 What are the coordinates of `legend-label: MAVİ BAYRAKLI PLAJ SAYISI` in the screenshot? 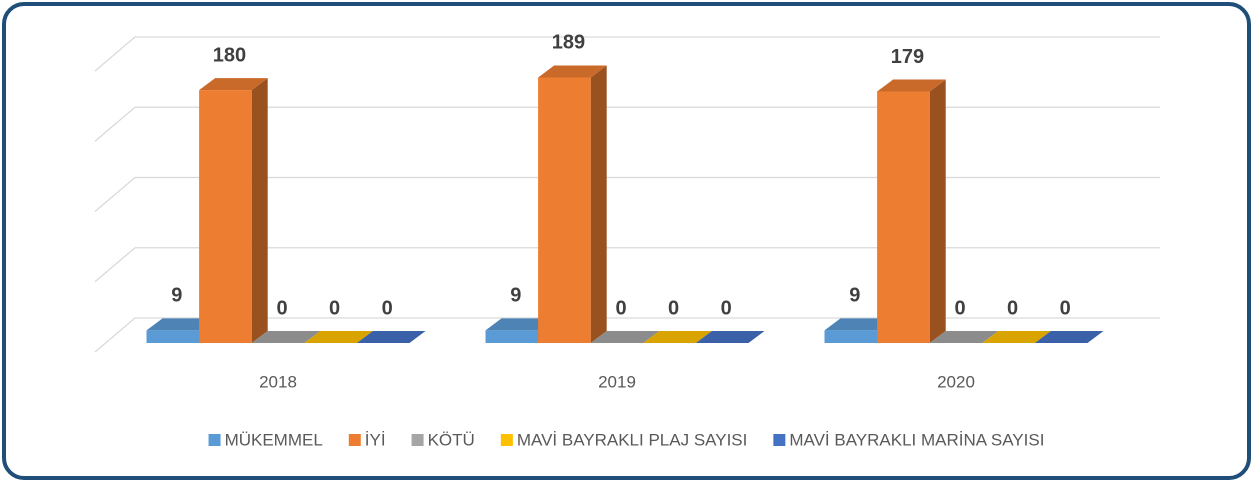 It's located at (632, 439).